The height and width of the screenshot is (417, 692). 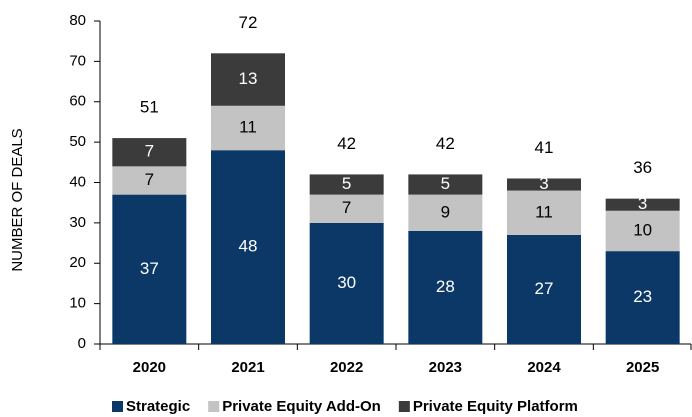 What do you see at coordinates (77, 222) in the screenshot?
I see `y-tick-label: 30` at bounding box center [77, 222].